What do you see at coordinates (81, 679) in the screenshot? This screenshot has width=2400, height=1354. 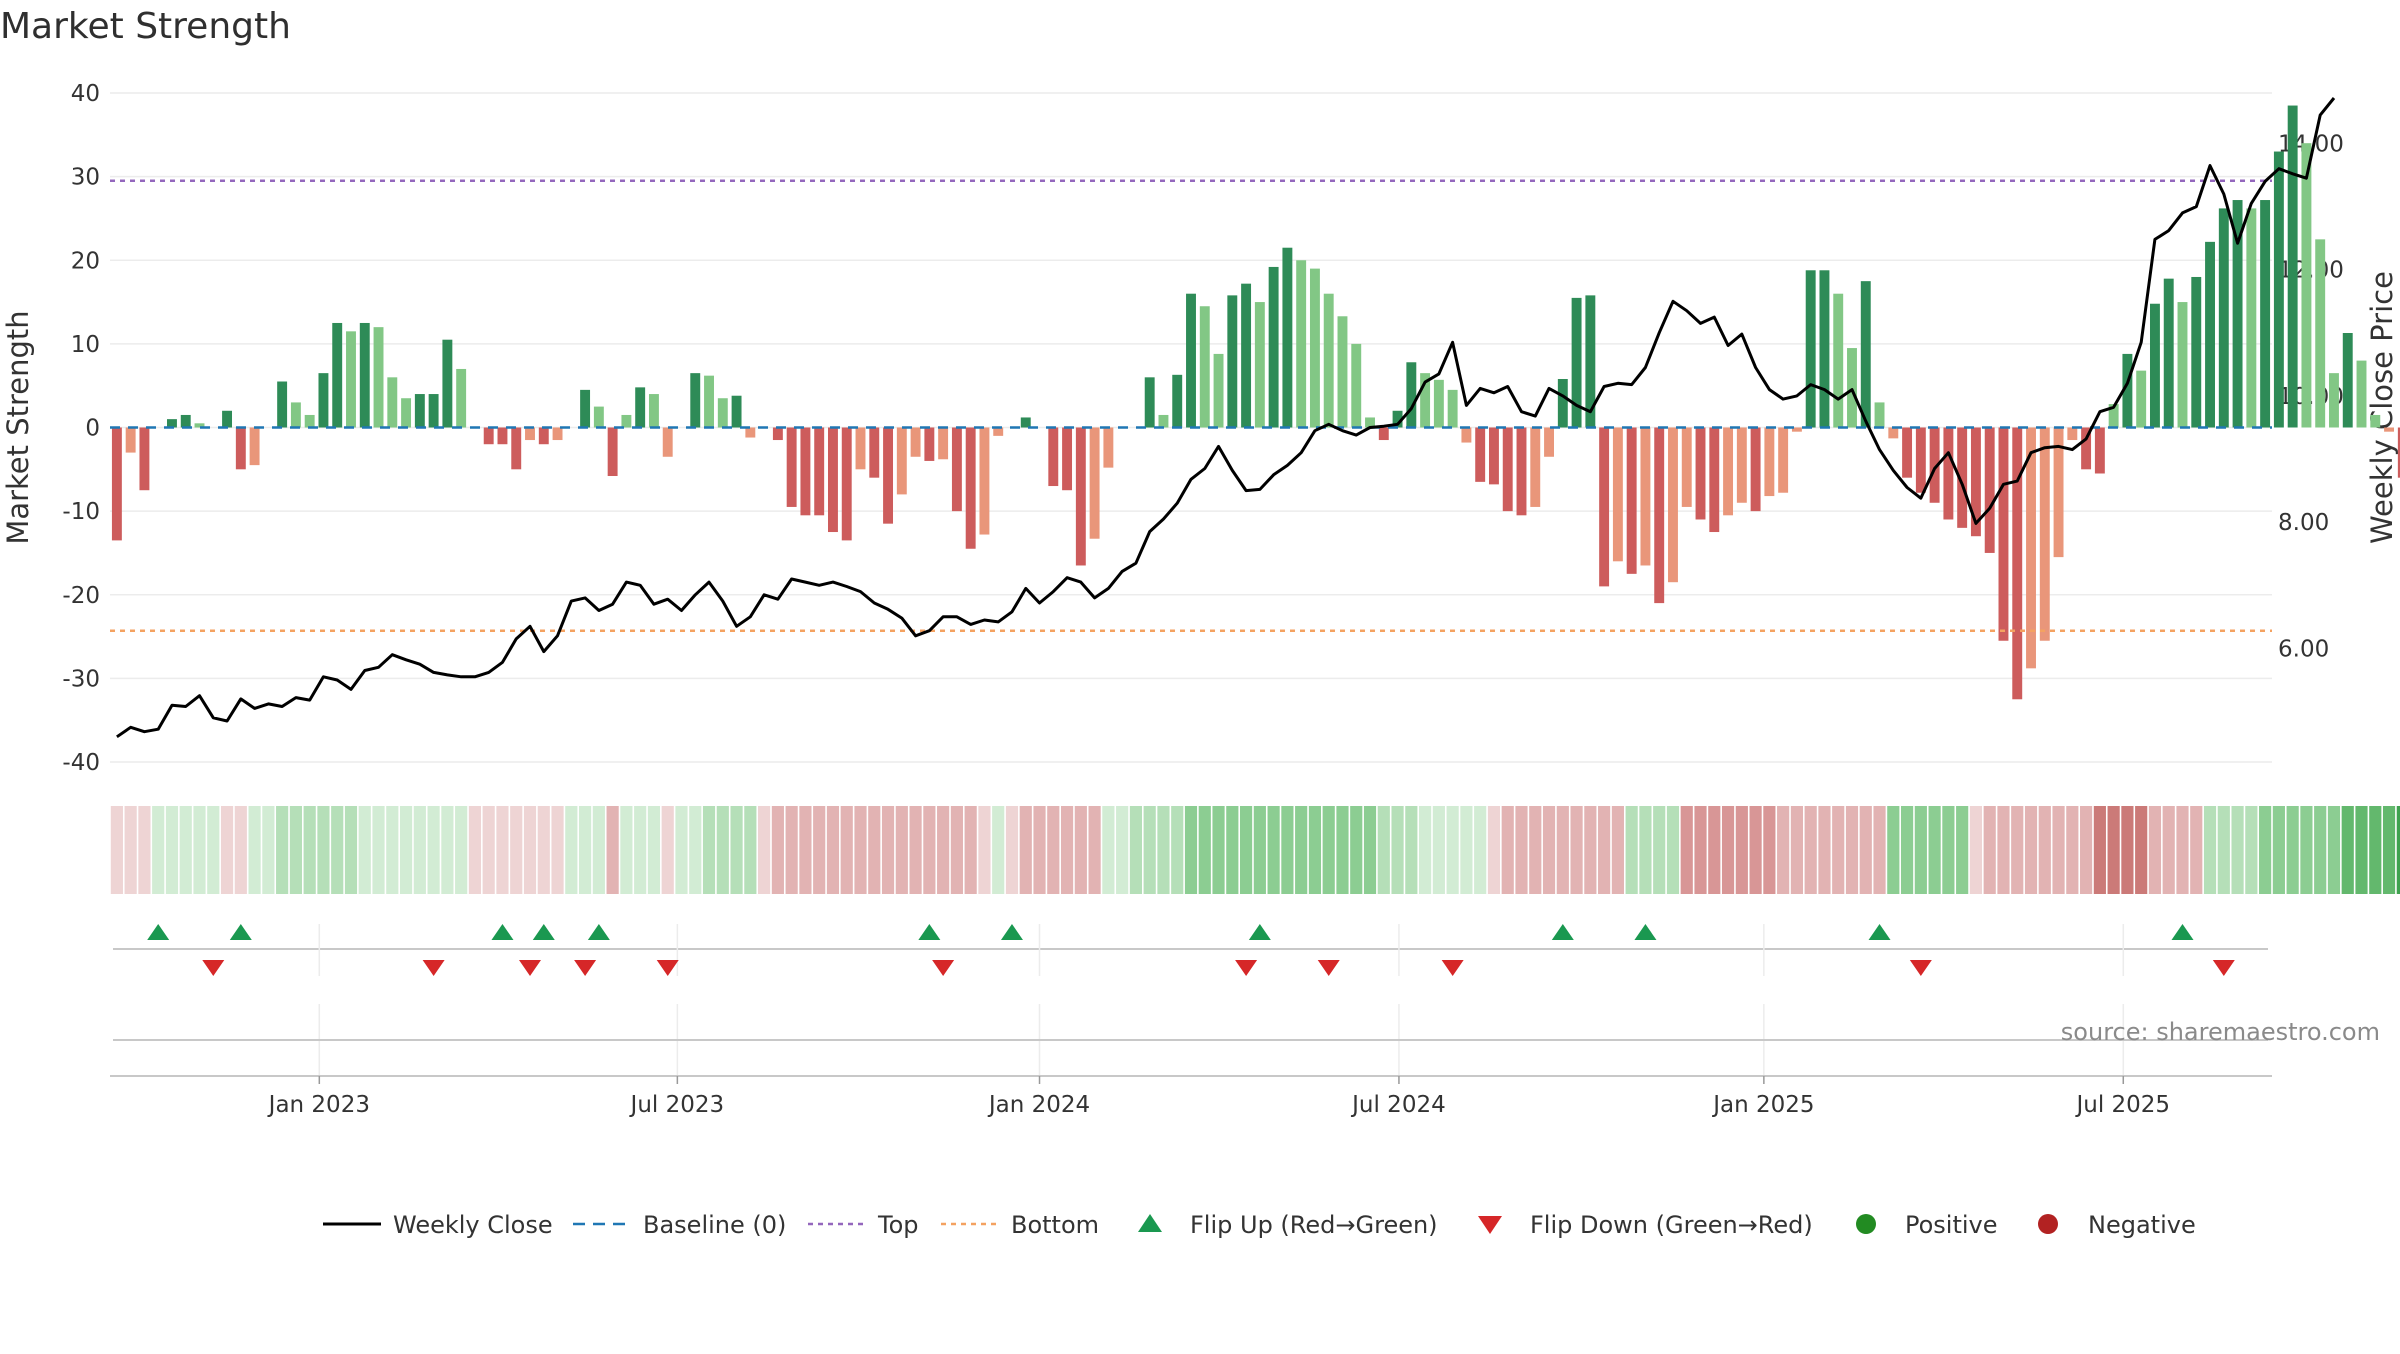 I see `y-tick-label: -30` at bounding box center [81, 679].